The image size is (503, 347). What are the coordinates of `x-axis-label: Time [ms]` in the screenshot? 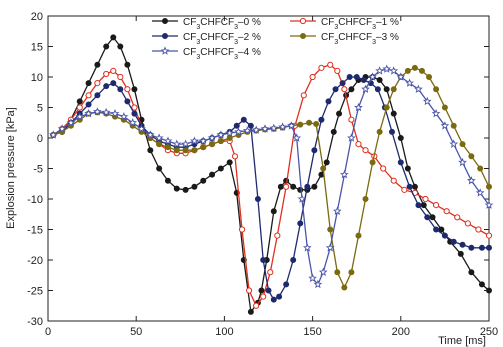 It's located at (462, 341).